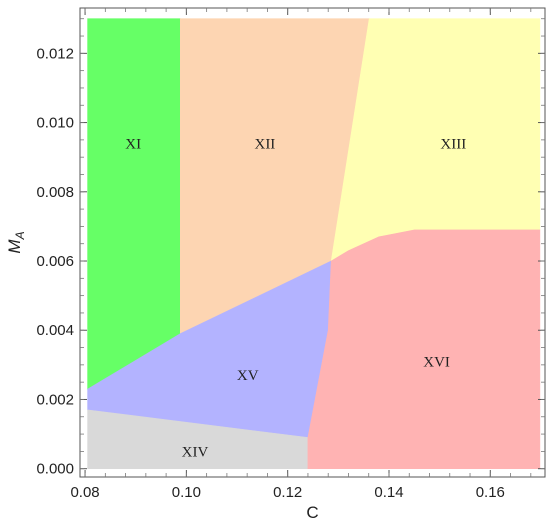  What do you see at coordinates (133, 144) in the screenshot?
I see `region-label-xi: XI` at bounding box center [133, 144].